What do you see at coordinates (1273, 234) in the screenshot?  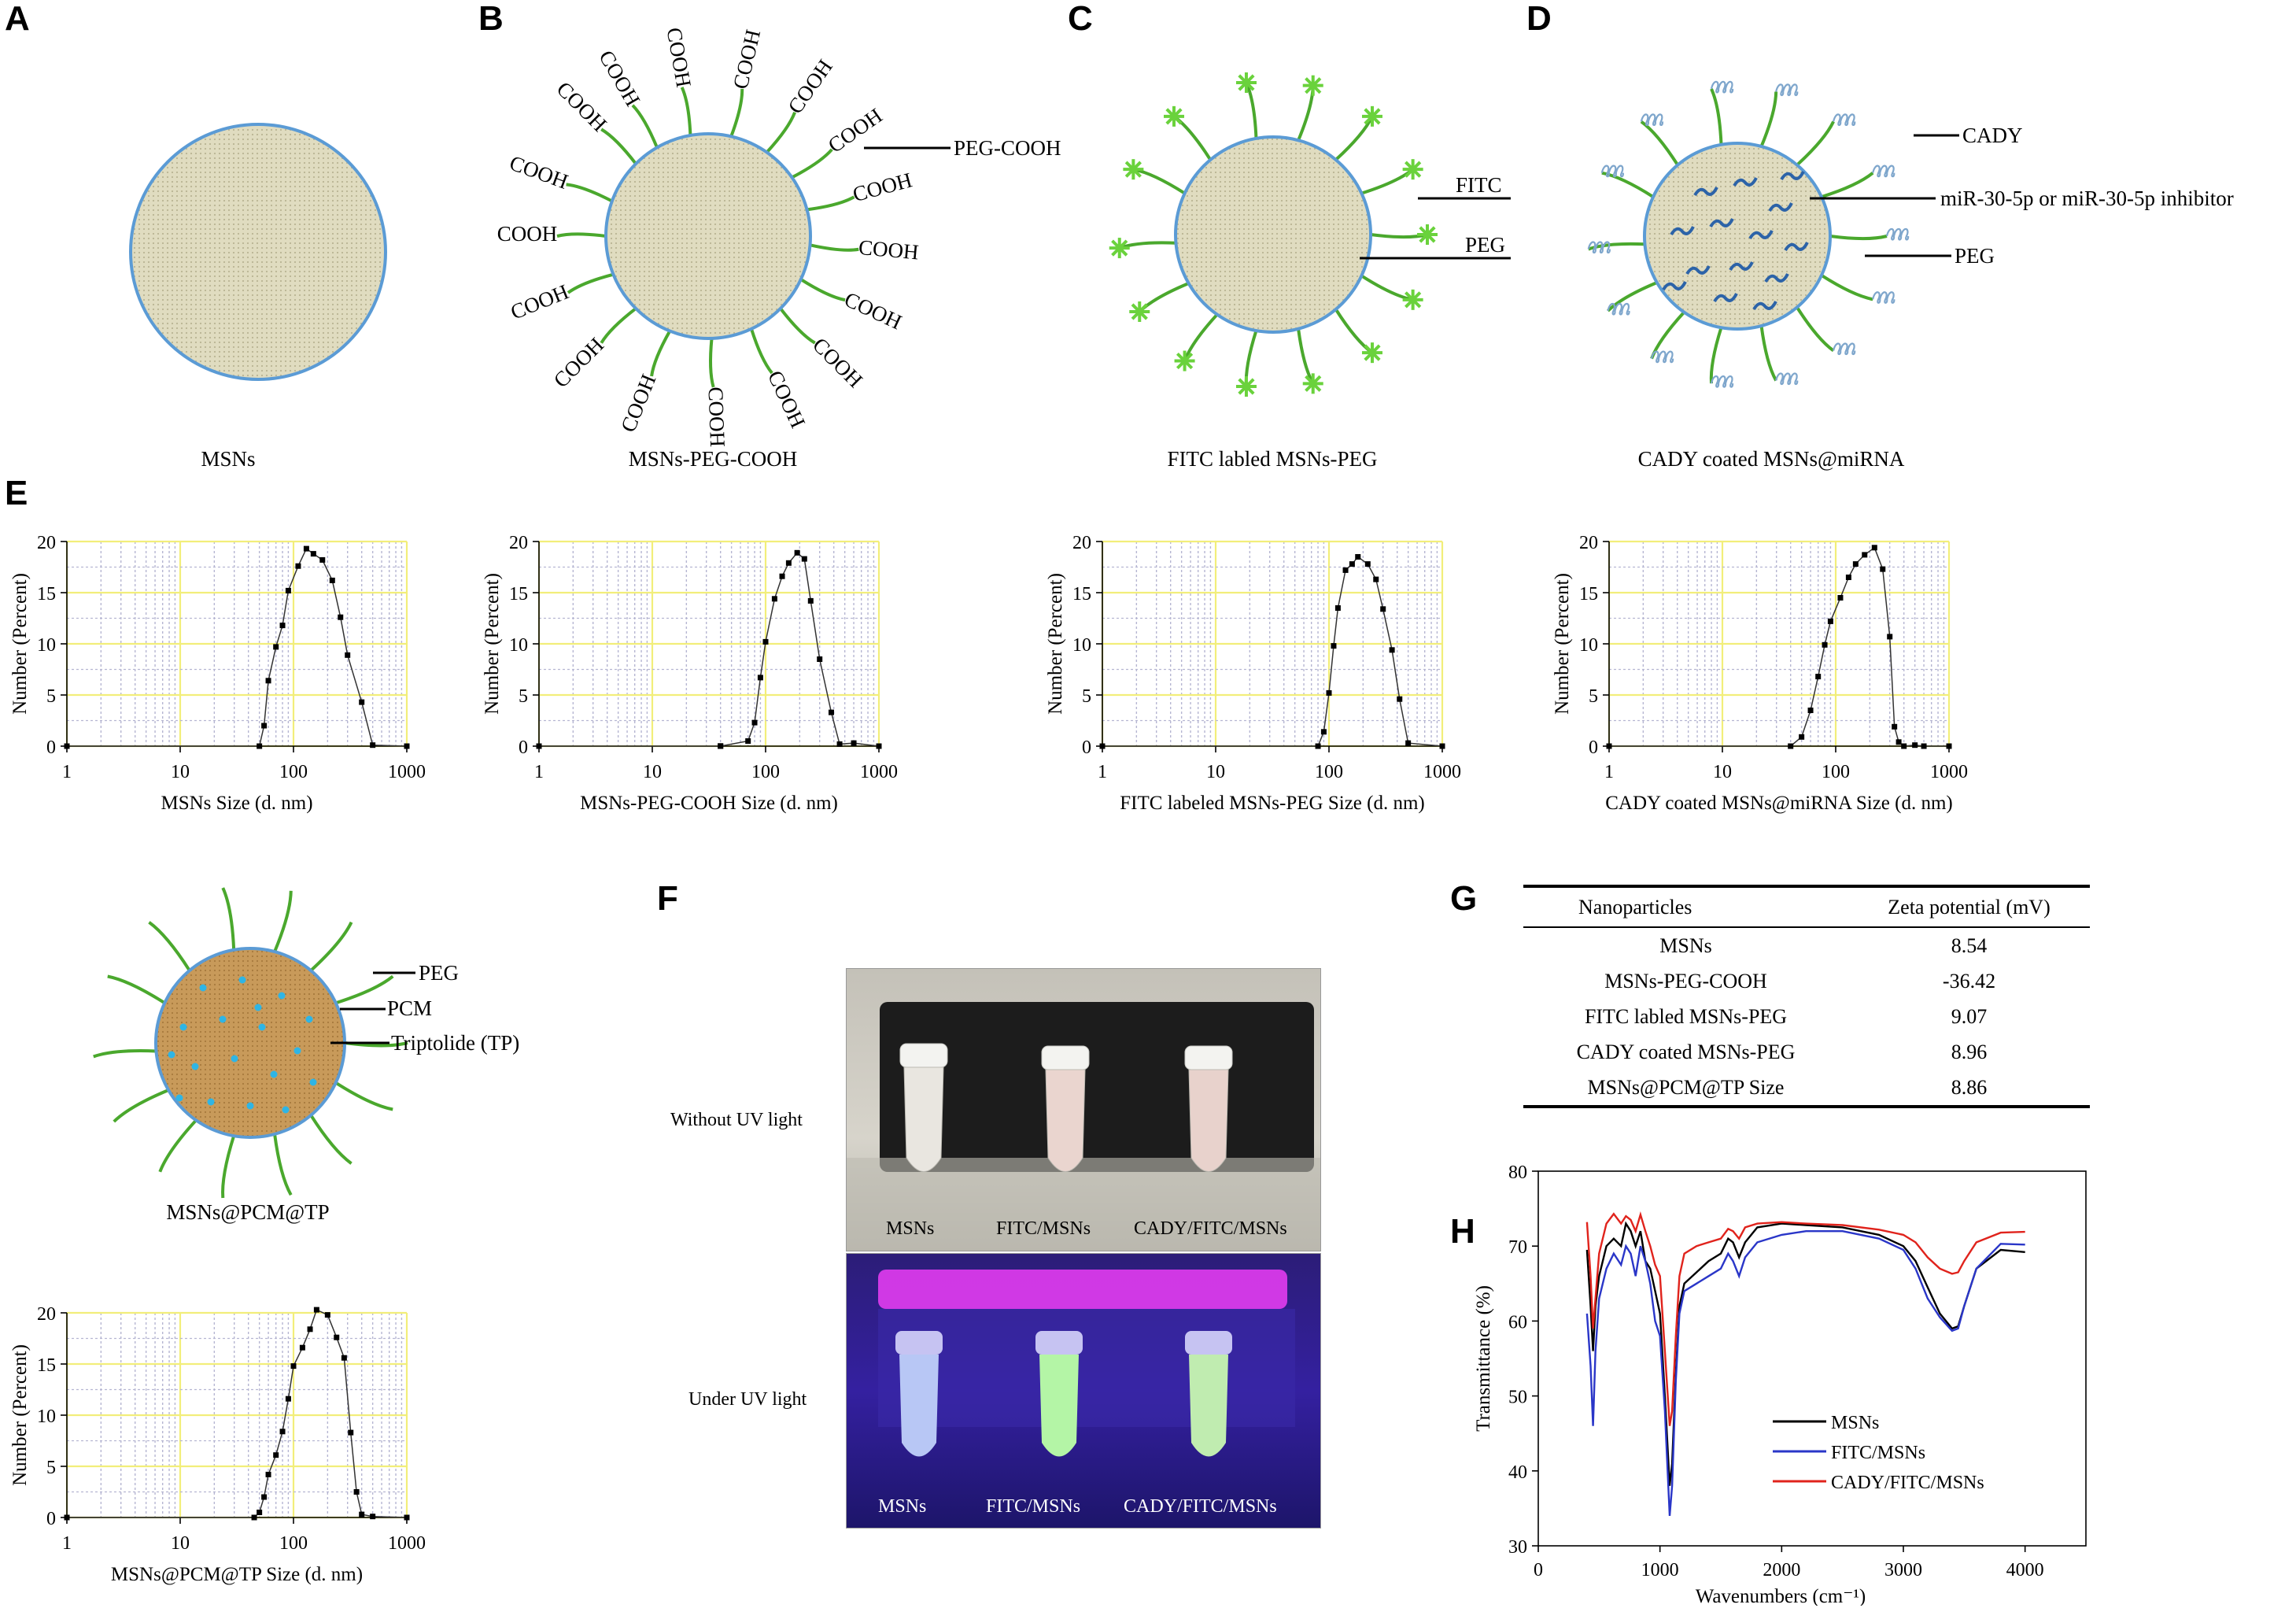 I see `msn-core-c` at bounding box center [1273, 234].